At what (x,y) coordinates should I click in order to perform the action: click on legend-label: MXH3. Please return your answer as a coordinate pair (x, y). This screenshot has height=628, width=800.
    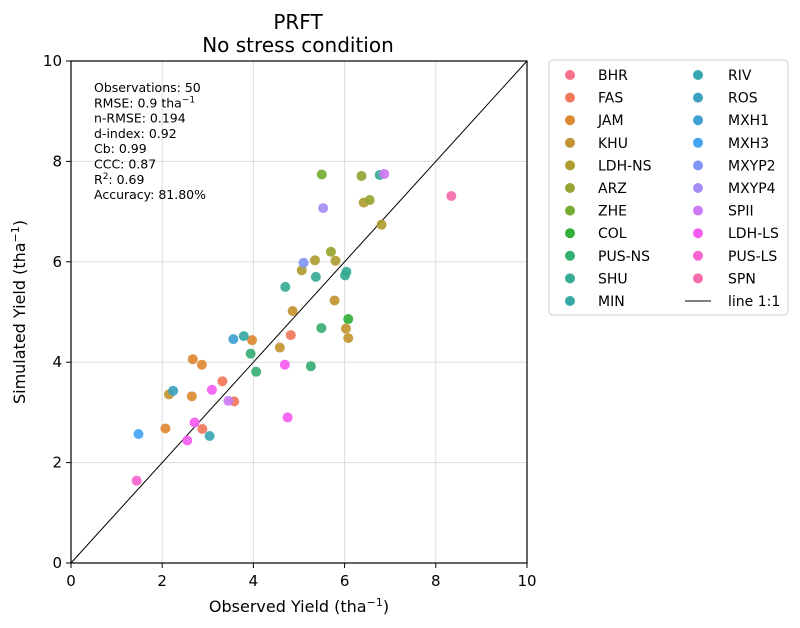
    Looking at the image, I should click on (748, 144).